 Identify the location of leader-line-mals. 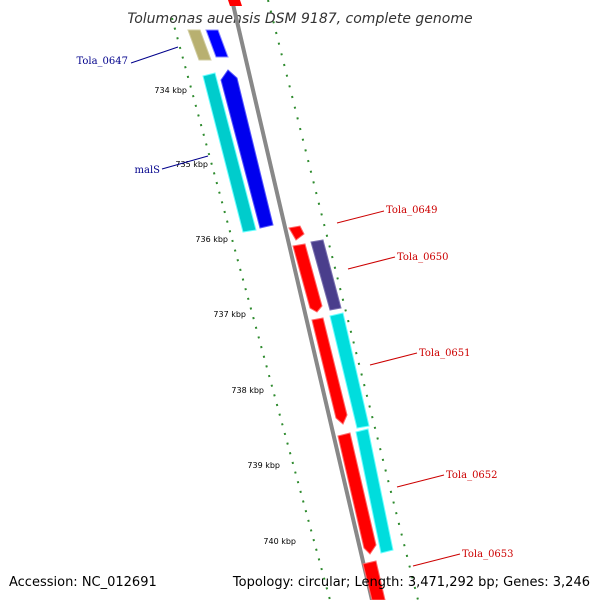
(185, 162).